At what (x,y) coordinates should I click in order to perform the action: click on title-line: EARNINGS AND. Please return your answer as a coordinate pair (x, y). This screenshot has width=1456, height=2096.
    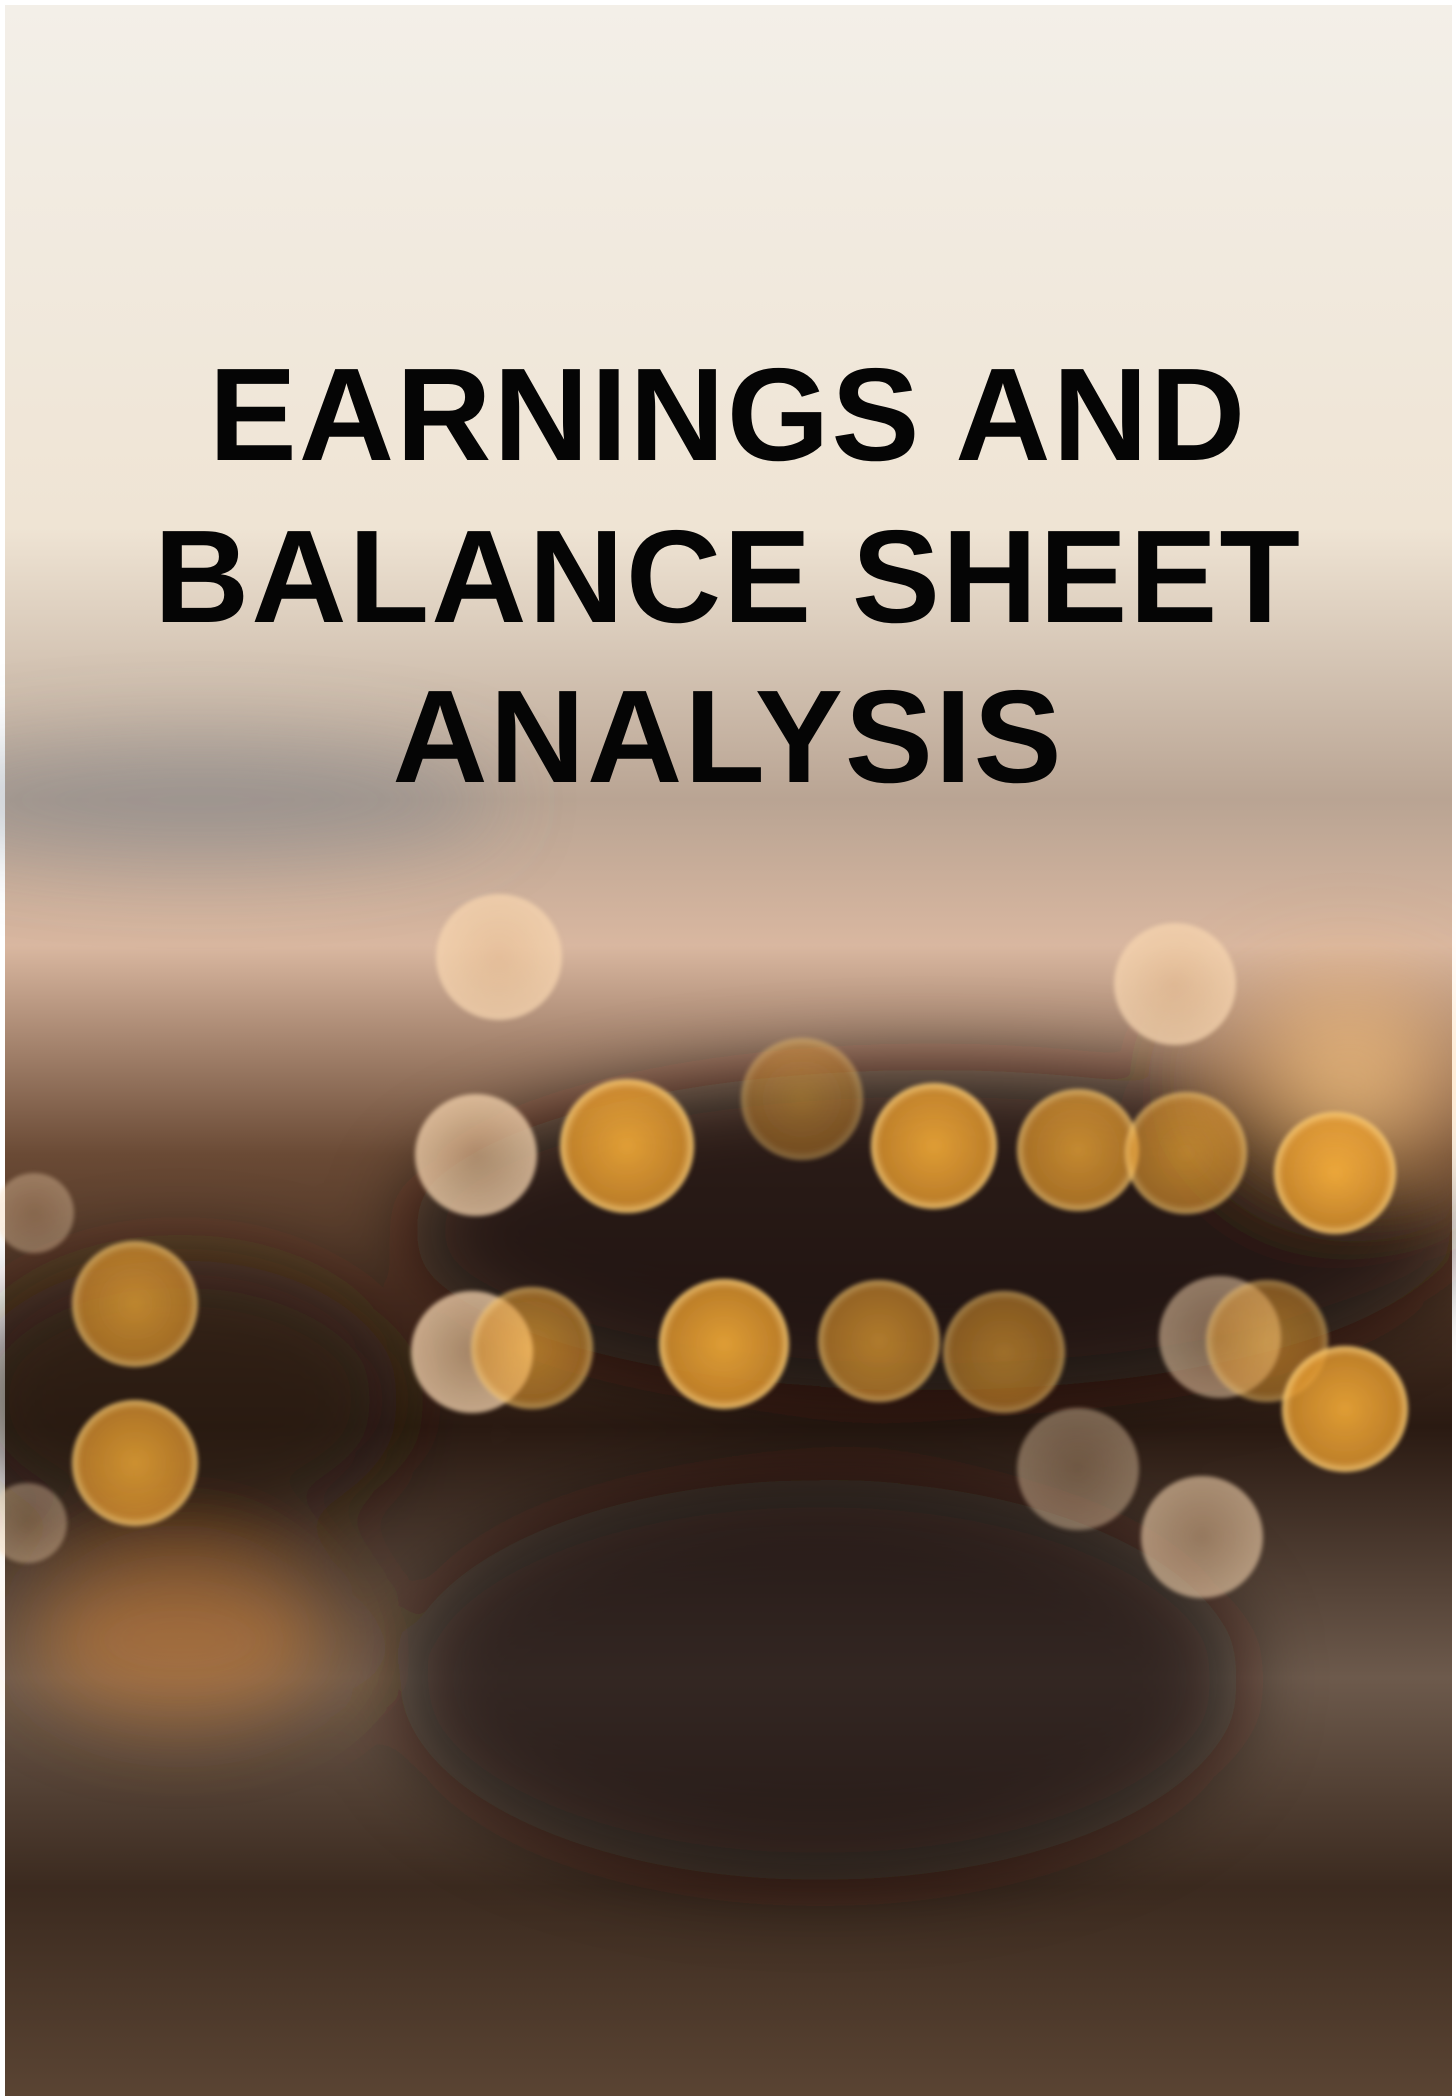
    Looking at the image, I should click on (728, 414).